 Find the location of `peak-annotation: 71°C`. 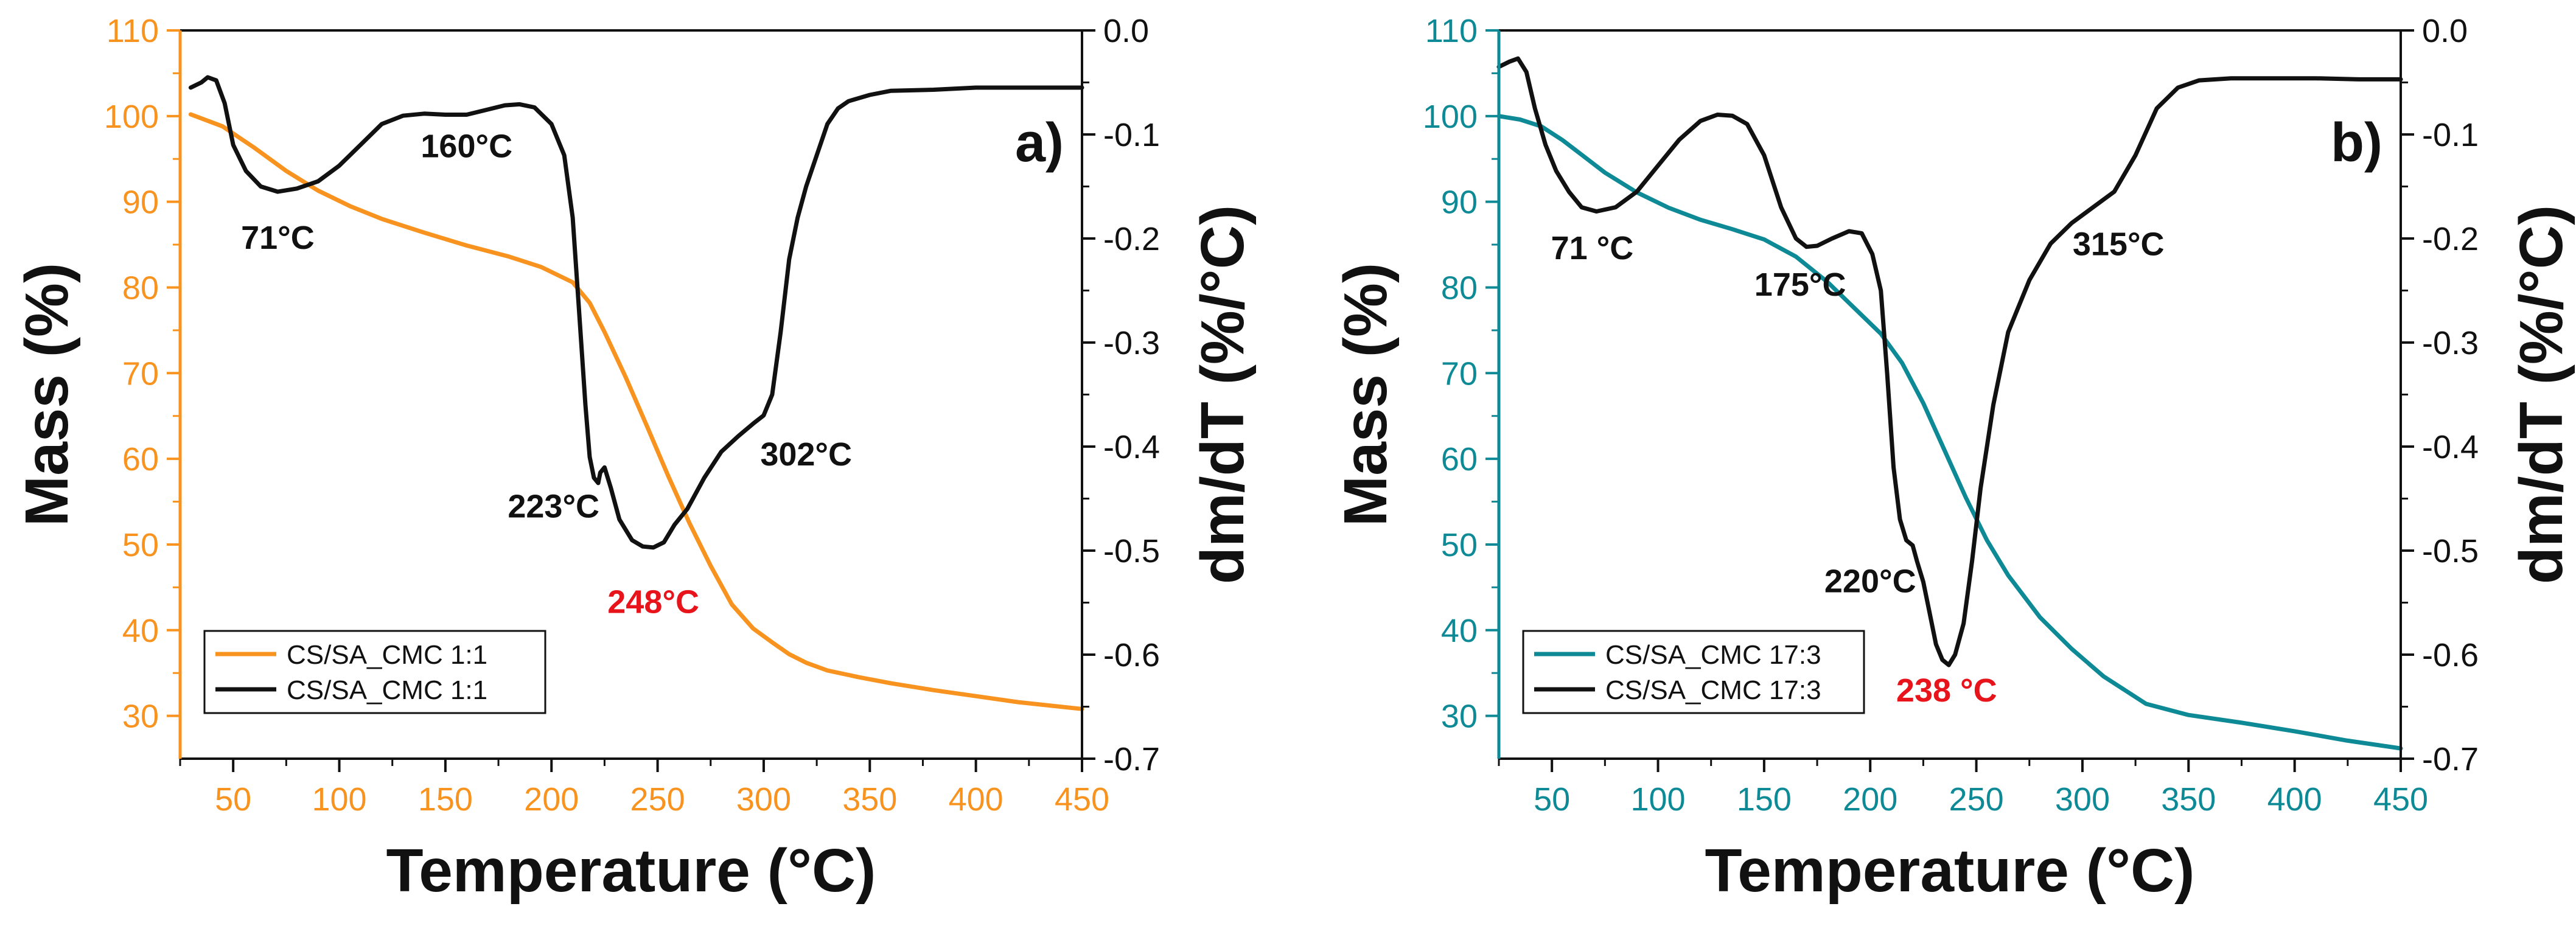

peak-annotation: 71°C is located at coordinates (278, 238).